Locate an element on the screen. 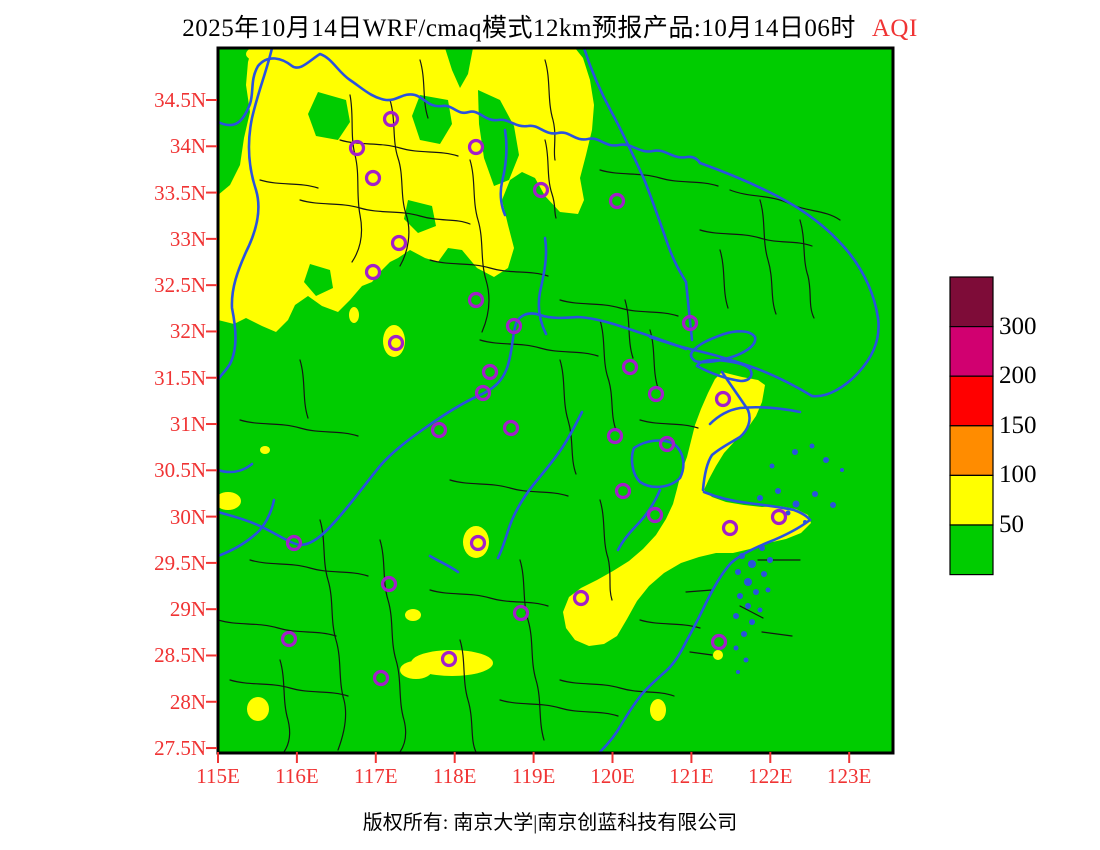 The height and width of the screenshot is (850, 1100). legend-tick-value: 150 is located at coordinates (1018, 425).